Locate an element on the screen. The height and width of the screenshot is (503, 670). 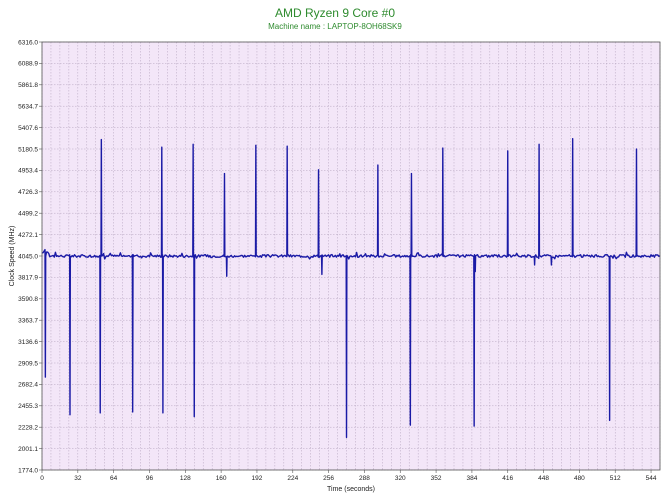
chart-subtitle: Machine name : LAPTOP-8OH68SK9 is located at coordinates (335, 26).